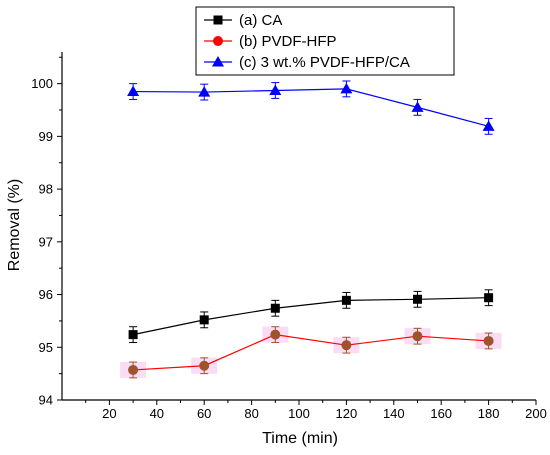  Describe the element at coordinates (46, 136) in the screenshot. I see `y-tick-label-99: 99` at that location.